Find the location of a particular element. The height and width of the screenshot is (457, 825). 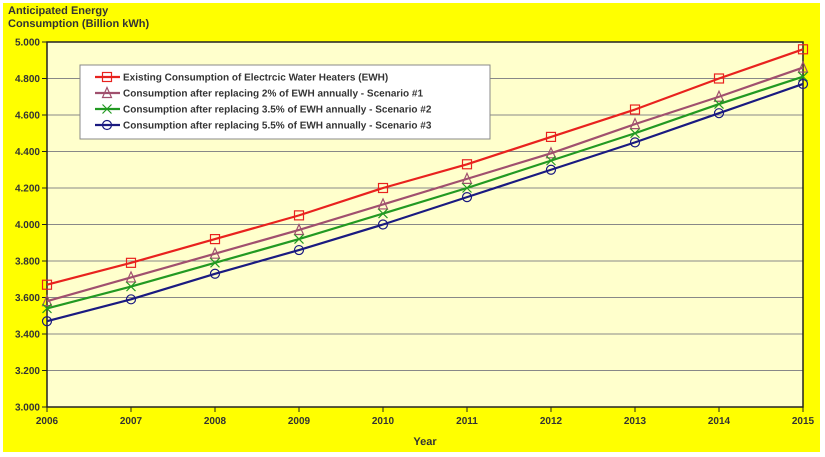

y-tick-label: 4.000 is located at coordinates (27, 225).